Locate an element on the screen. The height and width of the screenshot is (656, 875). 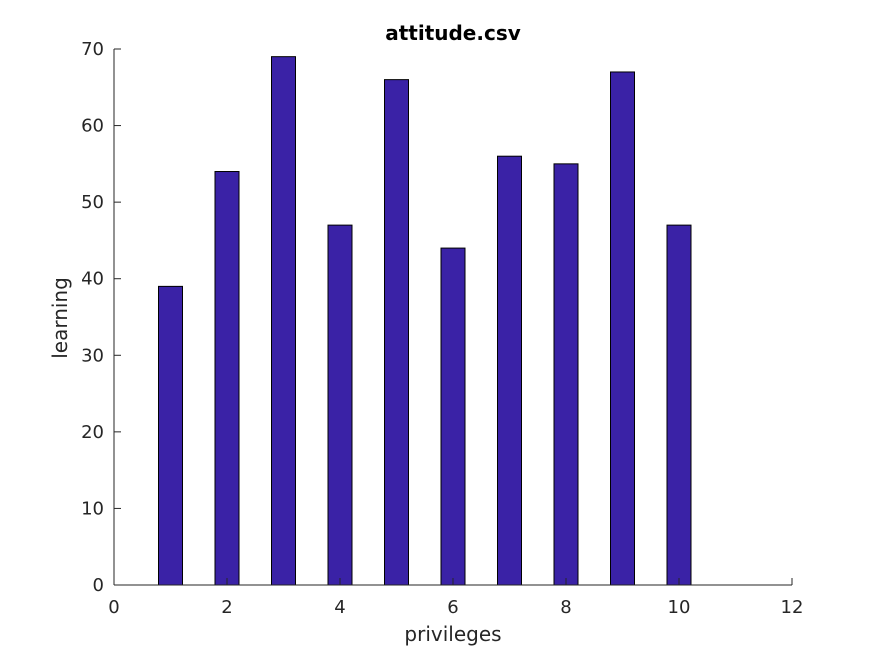
x-tick-label: 12 is located at coordinates (792, 607).